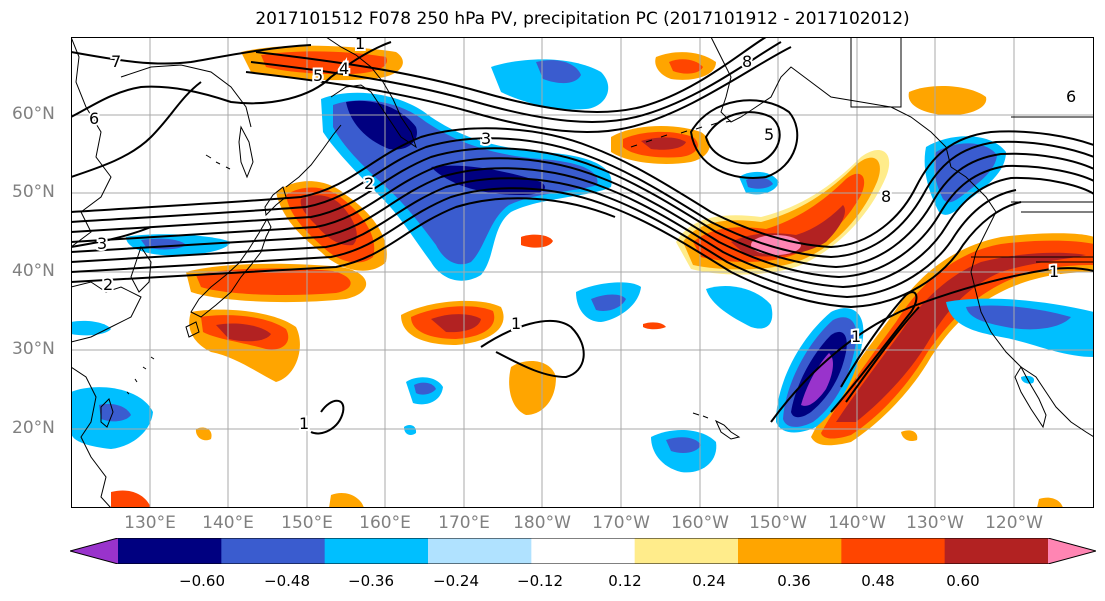 The image size is (1105, 601). What do you see at coordinates (778, 523) in the screenshot?
I see `lon-label-150w: 150°W` at bounding box center [778, 523].